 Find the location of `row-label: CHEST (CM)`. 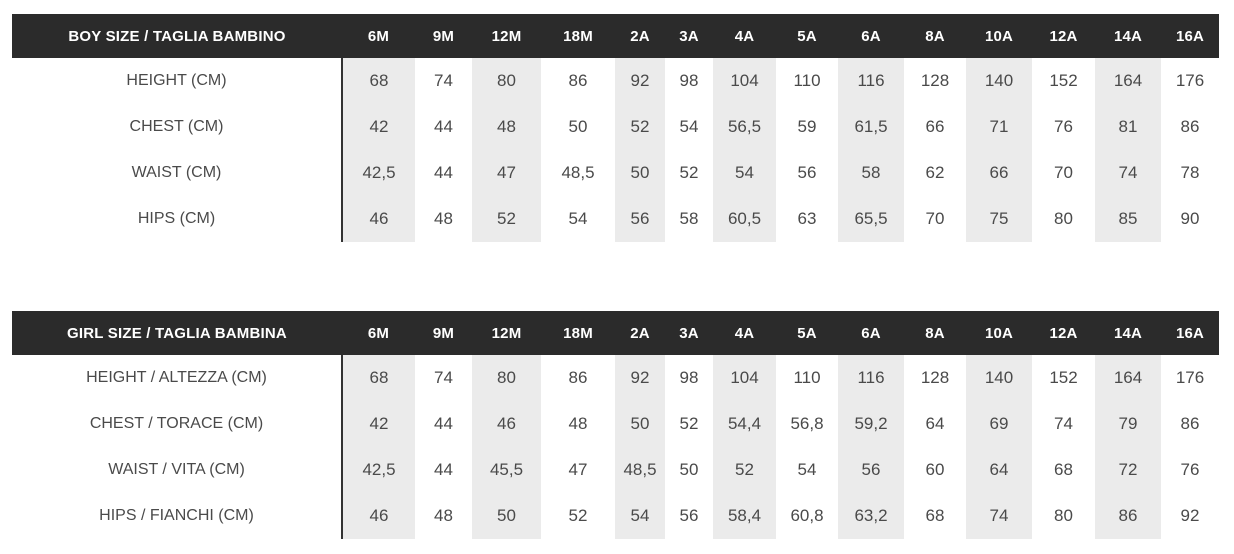

row-label: CHEST (CM) is located at coordinates (177, 127).